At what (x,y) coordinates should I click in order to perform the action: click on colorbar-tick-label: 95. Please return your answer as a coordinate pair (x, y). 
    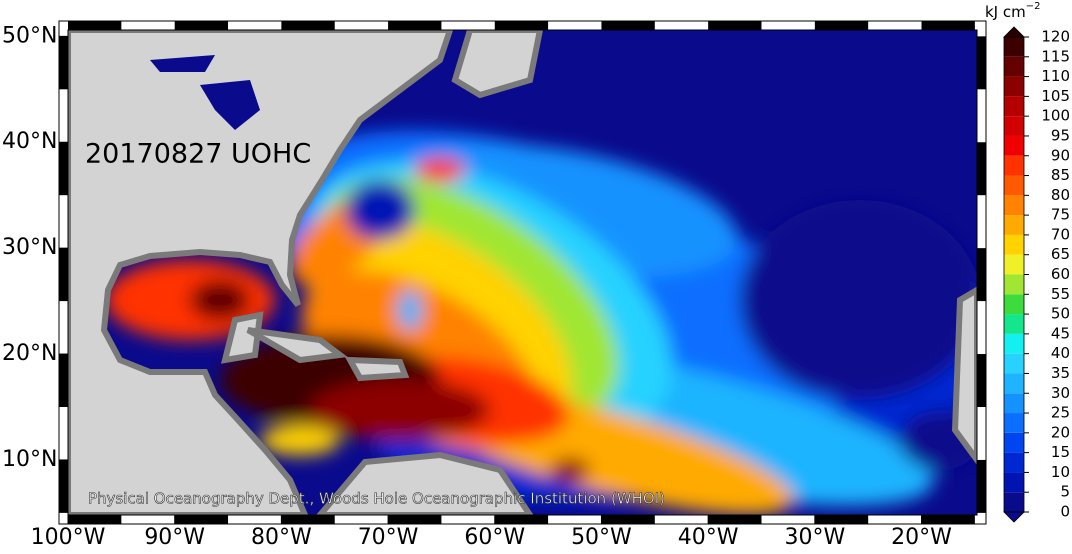
    Looking at the image, I should click on (1060, 135).